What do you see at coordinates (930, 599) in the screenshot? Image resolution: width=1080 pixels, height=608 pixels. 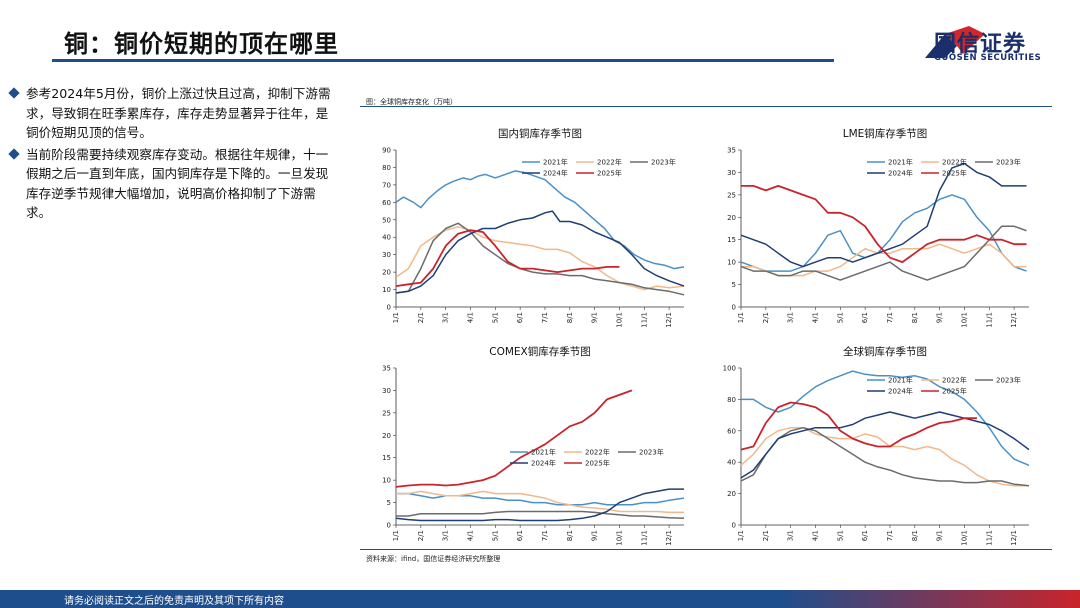 I see `footer-accent` at bounding box center [930, 599].